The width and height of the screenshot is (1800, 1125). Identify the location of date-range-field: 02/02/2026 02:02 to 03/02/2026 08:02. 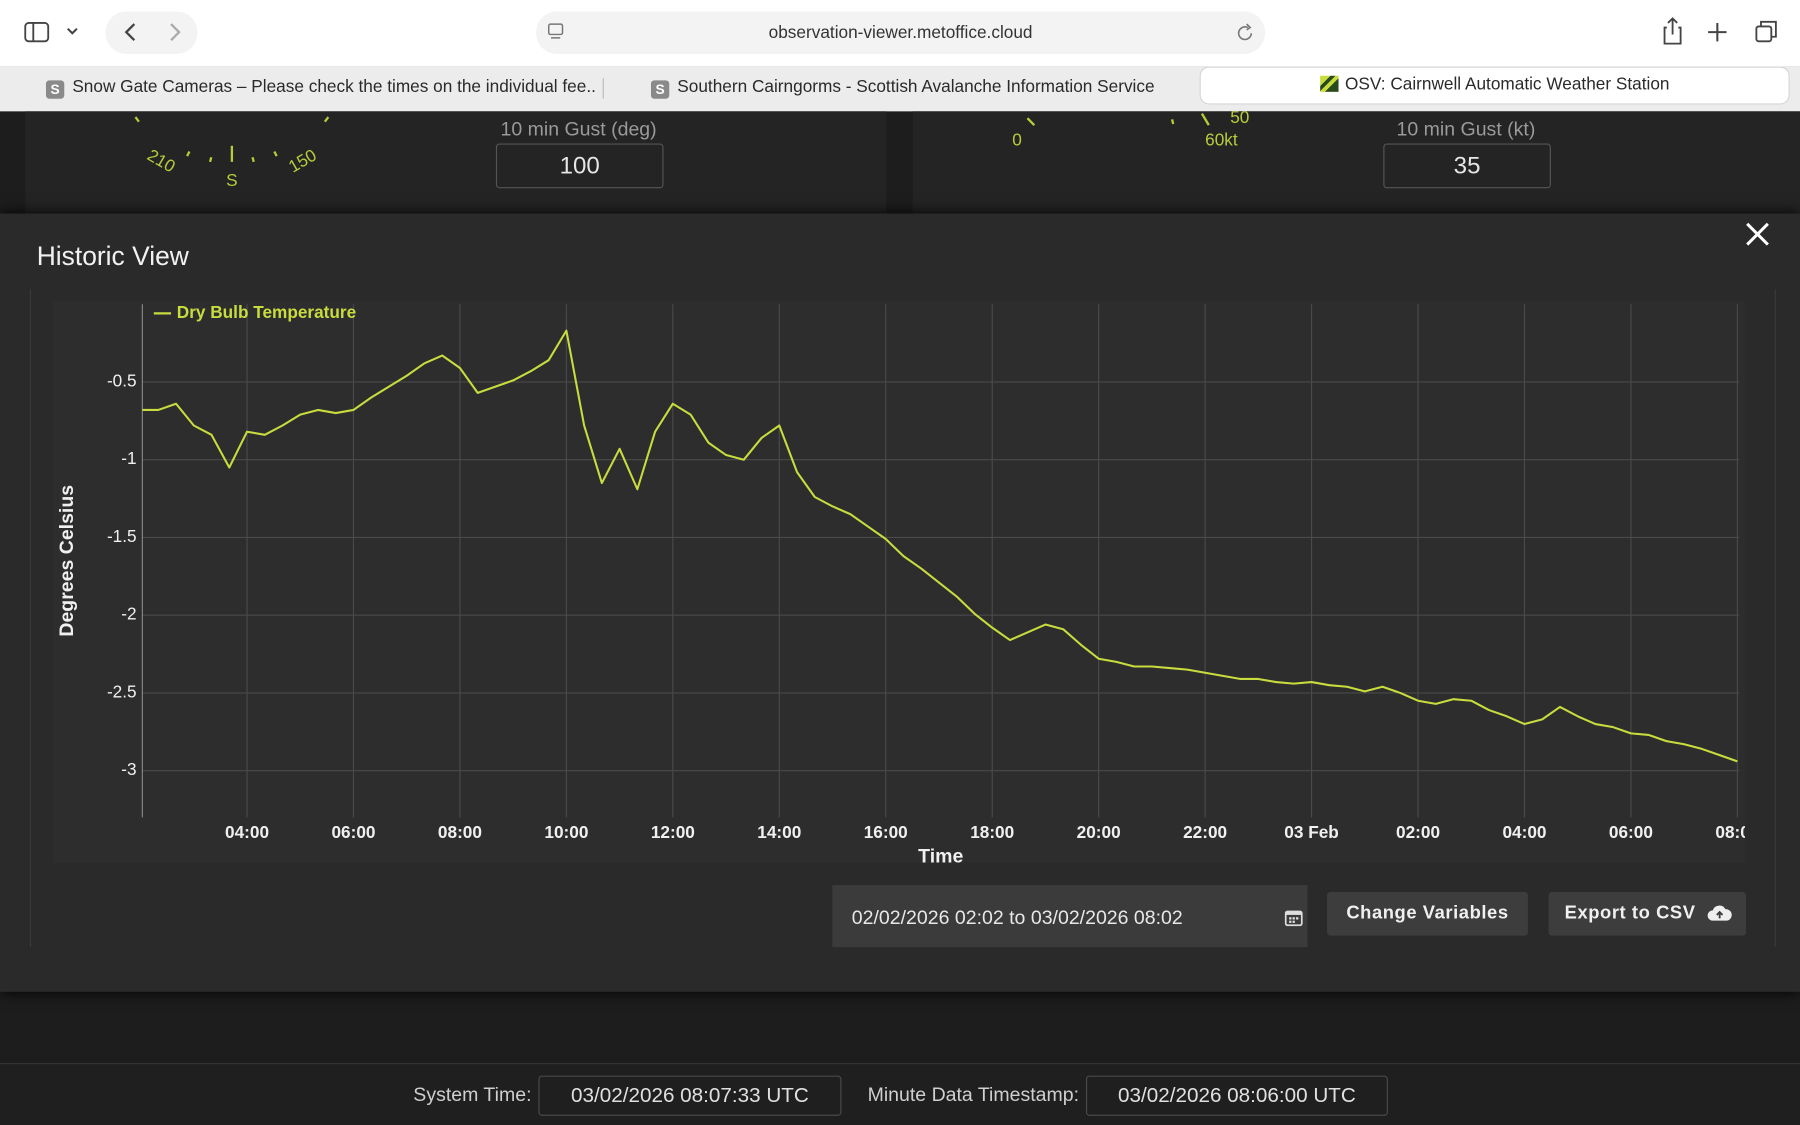
(1070, 916).